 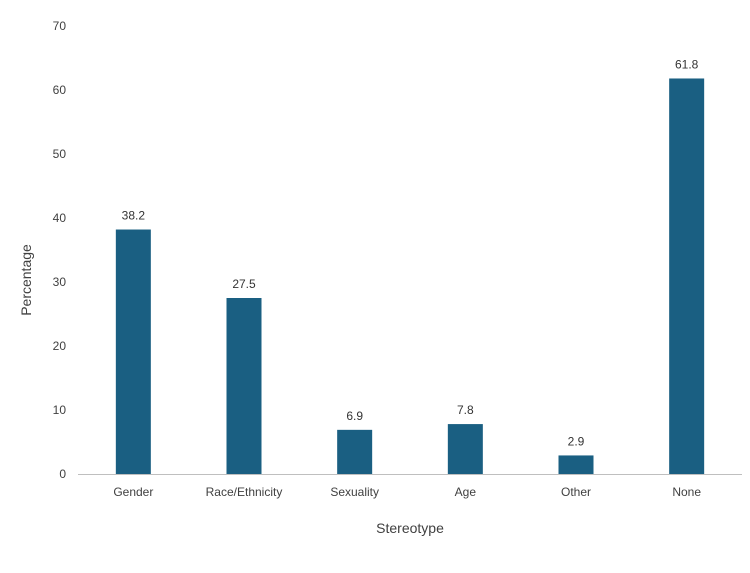 I want to click on bar-value-label: 38.2, so click(x=134, y=216).